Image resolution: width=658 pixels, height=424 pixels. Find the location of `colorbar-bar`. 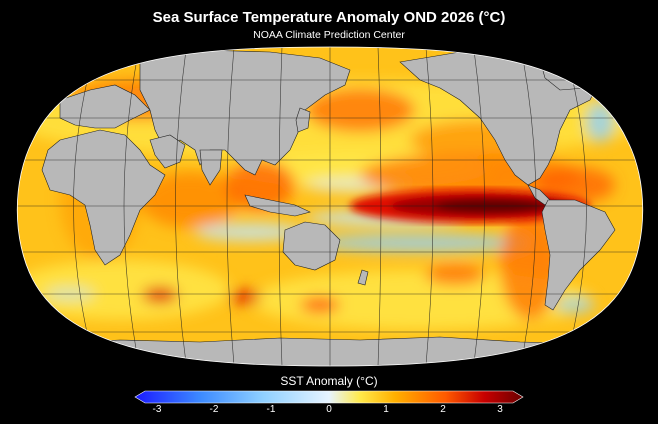

colorbar-bar is located at coordinates (329, 397).